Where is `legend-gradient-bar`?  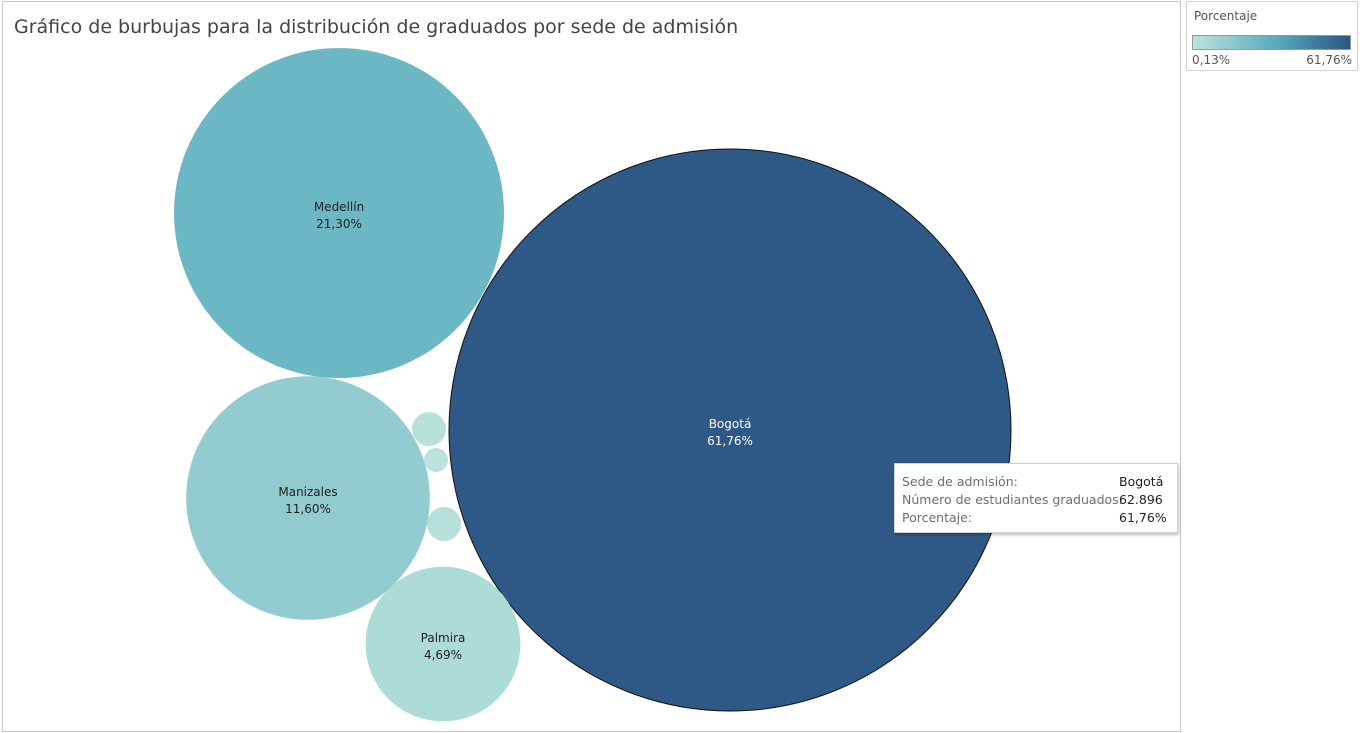
legend-gradient-bar is located at coordinates (1271, 42).